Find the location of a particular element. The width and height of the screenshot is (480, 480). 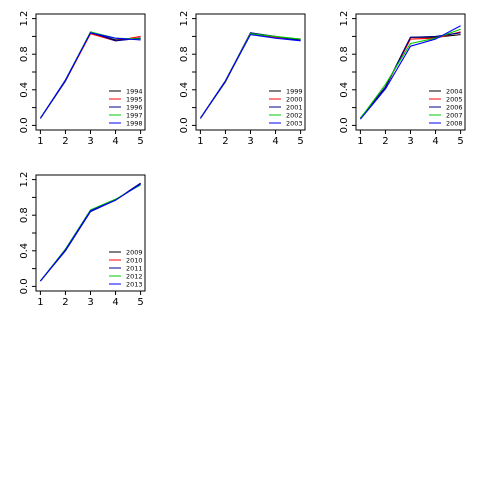

legend-label: 1998 is located at coordinates (134, 123).